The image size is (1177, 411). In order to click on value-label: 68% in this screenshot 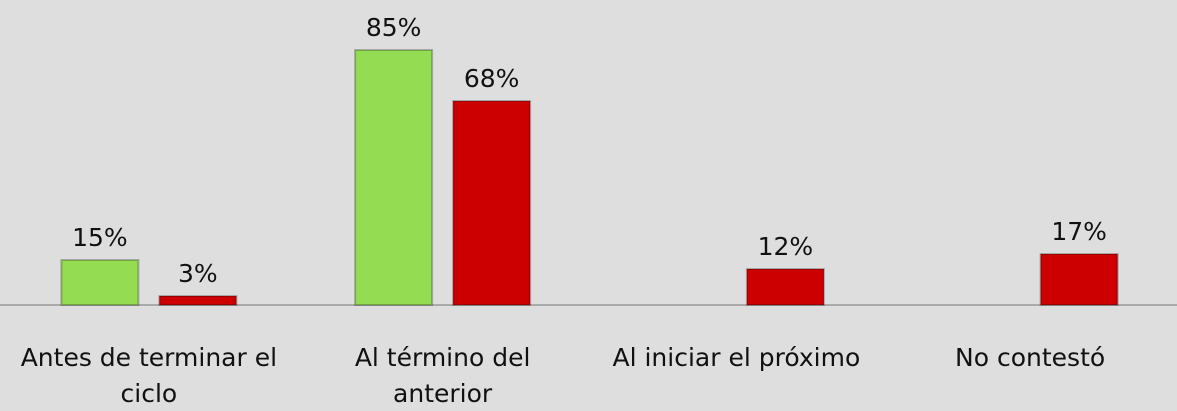, I will do `click(492, 78)`.